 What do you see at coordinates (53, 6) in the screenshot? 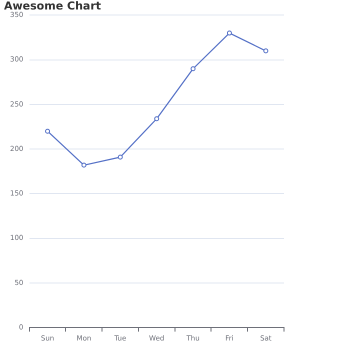
I see `chart-title: Awesome Chart` at bounding box center [53, 6].